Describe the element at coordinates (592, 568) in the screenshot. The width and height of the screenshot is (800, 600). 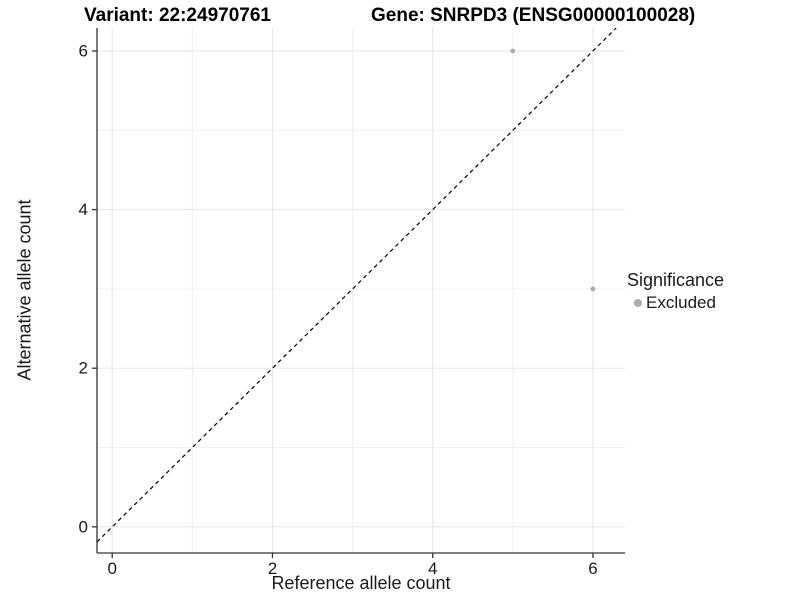
I see `x-tick-label: 6` at that location.